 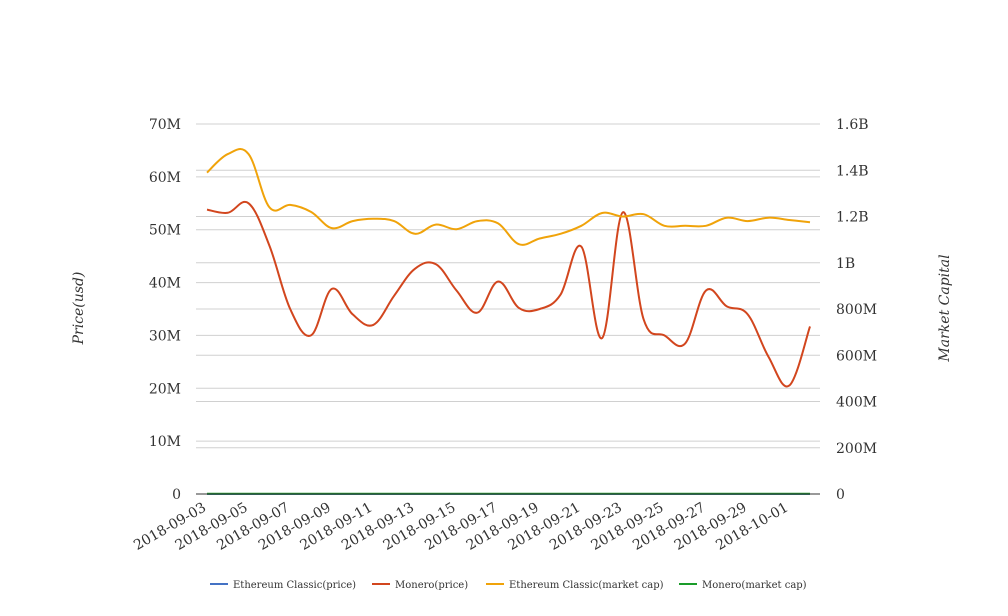 I want to click on right-tick-label: 1.2B, so click(x=852, y=218).